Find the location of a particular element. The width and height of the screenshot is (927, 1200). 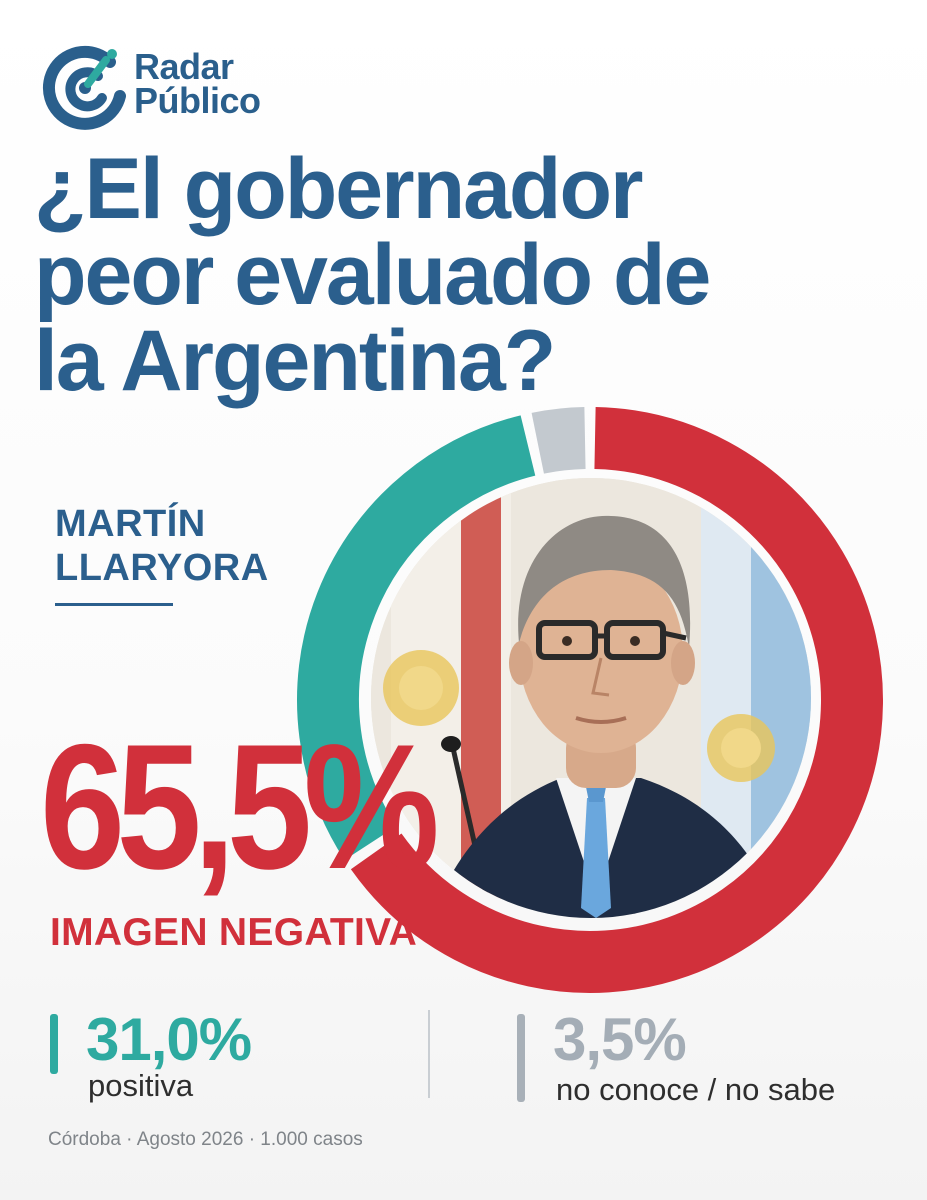

headline-line-3: la Argentina? is located at coordinates (295, 361).